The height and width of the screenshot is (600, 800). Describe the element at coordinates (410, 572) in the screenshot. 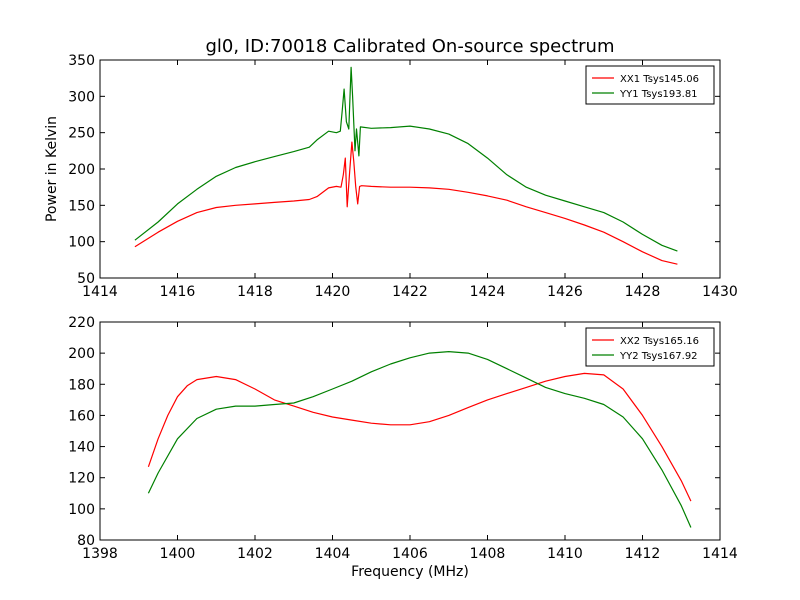

I see `x-axis-label: Frequency (MHz)` at that location.